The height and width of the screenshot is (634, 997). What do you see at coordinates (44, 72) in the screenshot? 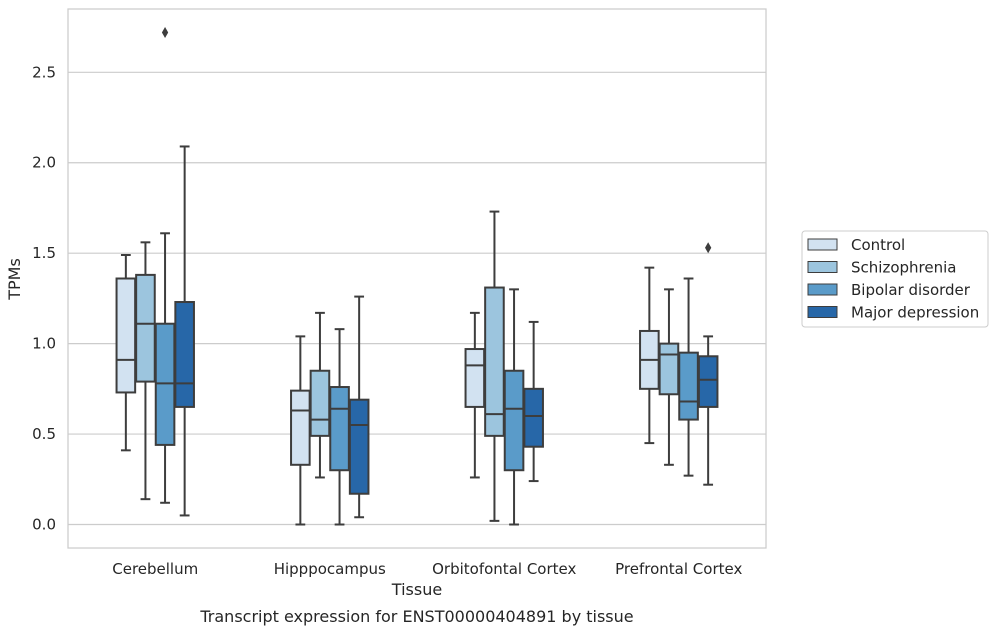
I see `y-tick-label: 2.5` at bounding box center [44, 72].